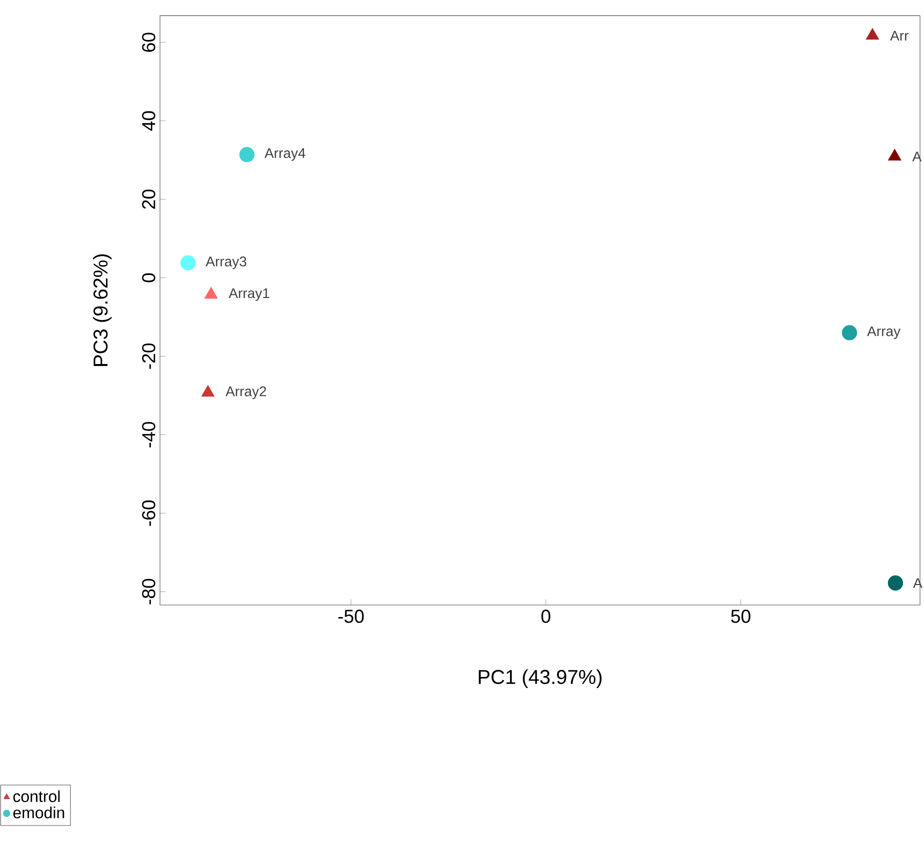  Describe the element at coordinates (883, 332) in the screenshot. I see `annotation: Array` at that location.